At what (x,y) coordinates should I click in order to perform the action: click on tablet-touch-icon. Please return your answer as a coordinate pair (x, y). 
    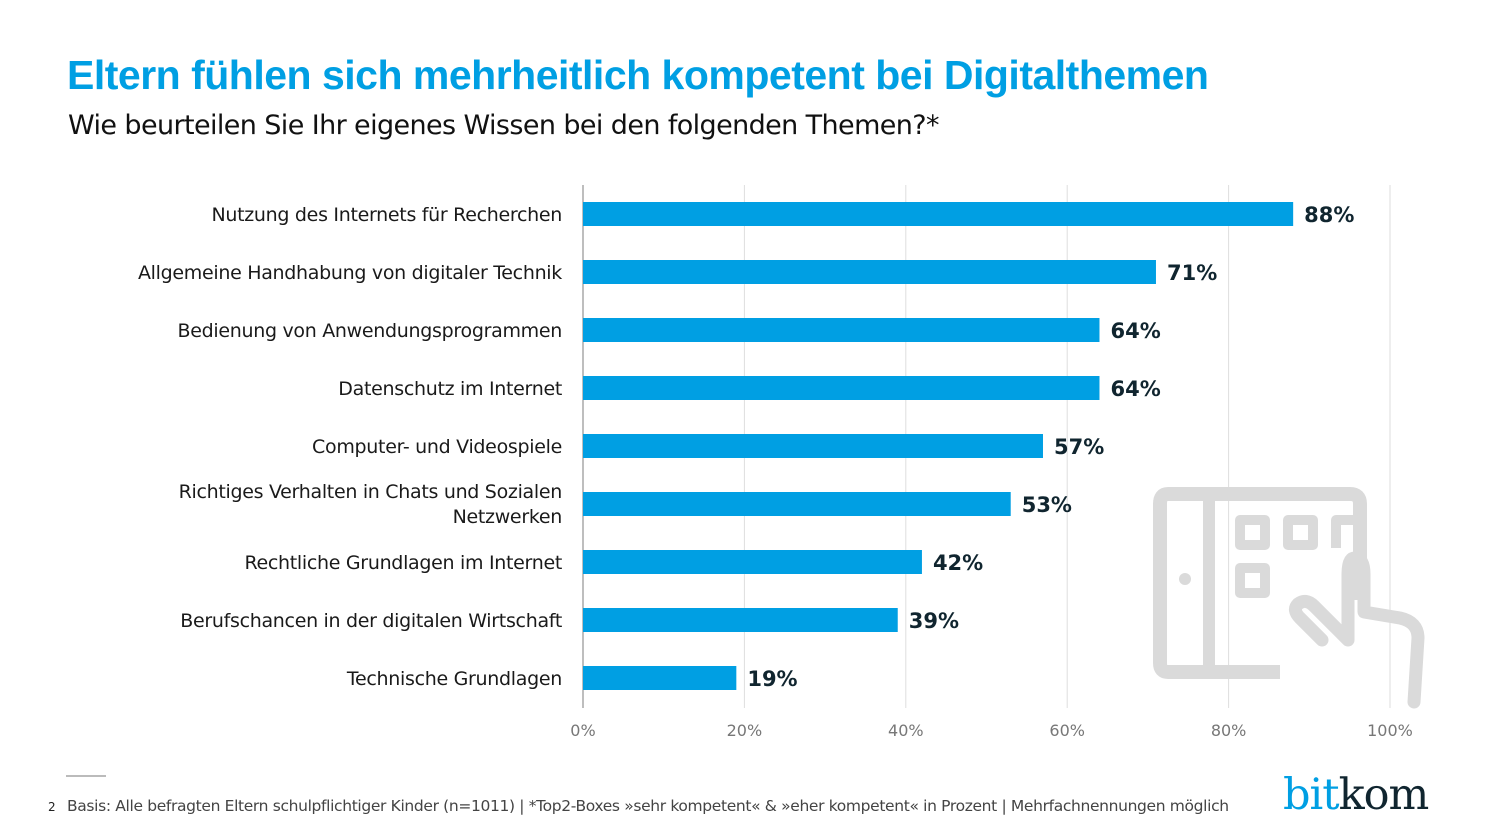
    Looking at the image, I should click on (1289, 598).